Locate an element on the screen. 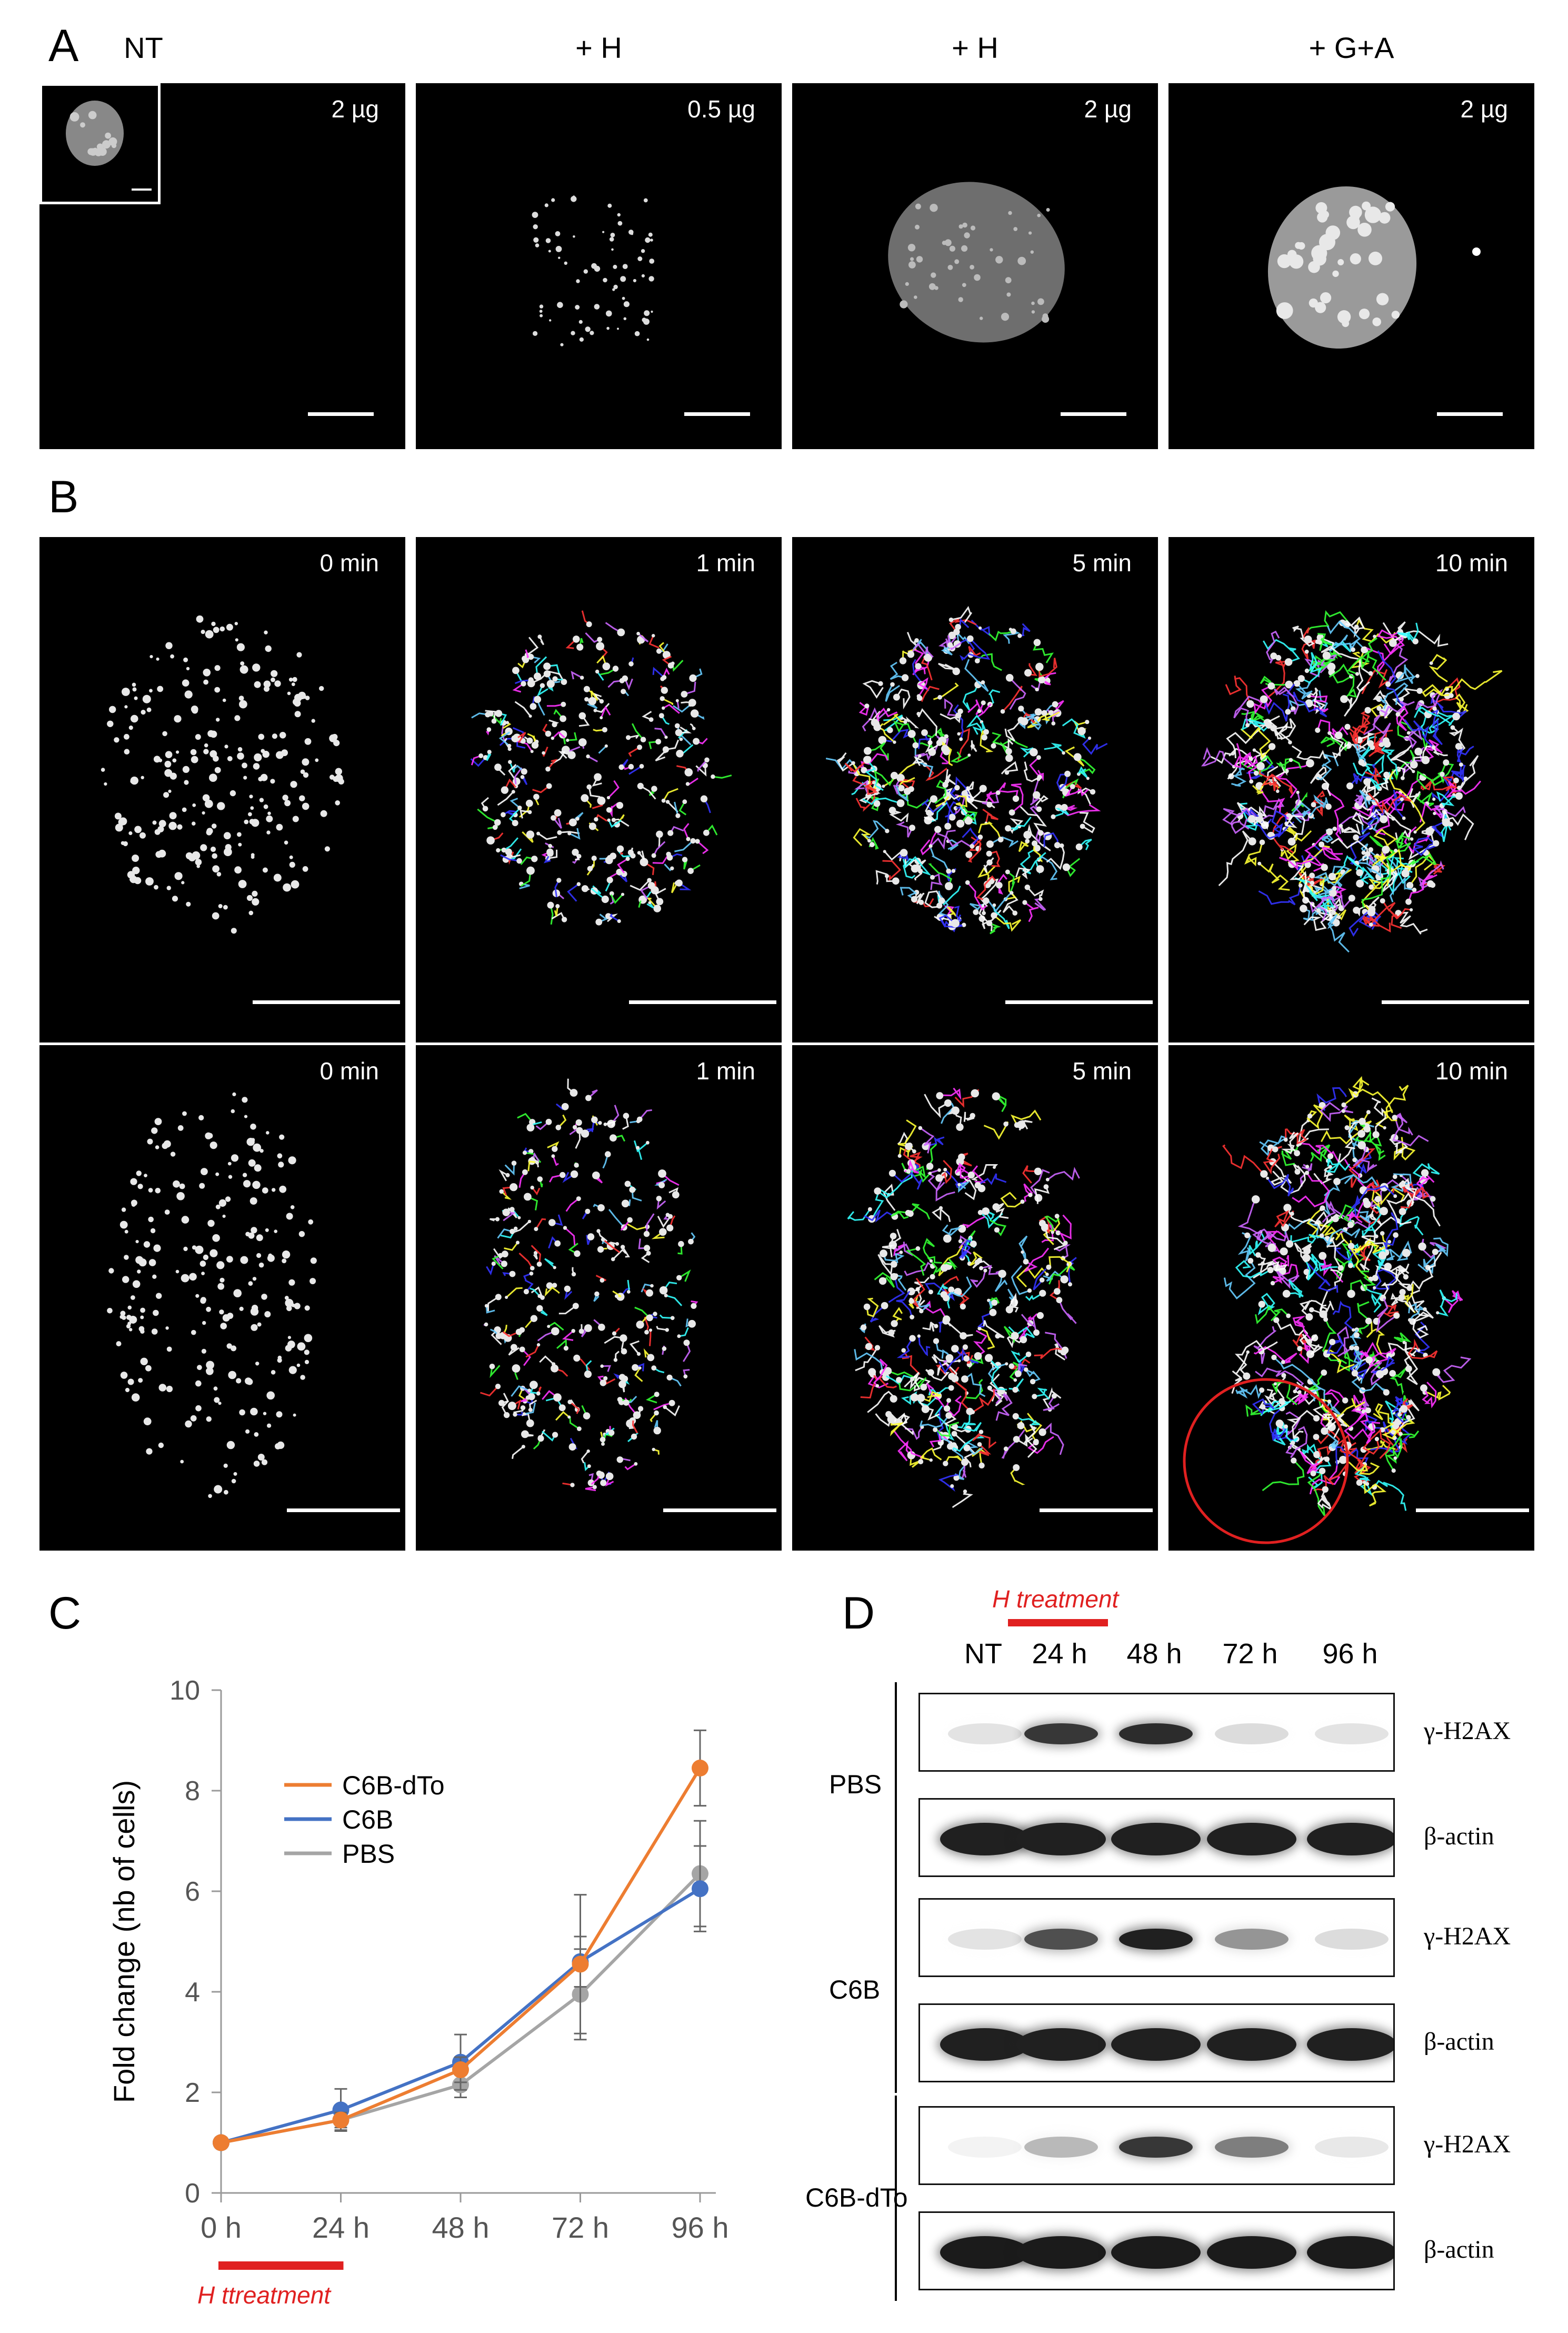 This screenshot has width=1568, height=2333. panel-d-letter: D is located at coordinates (858, 1614).